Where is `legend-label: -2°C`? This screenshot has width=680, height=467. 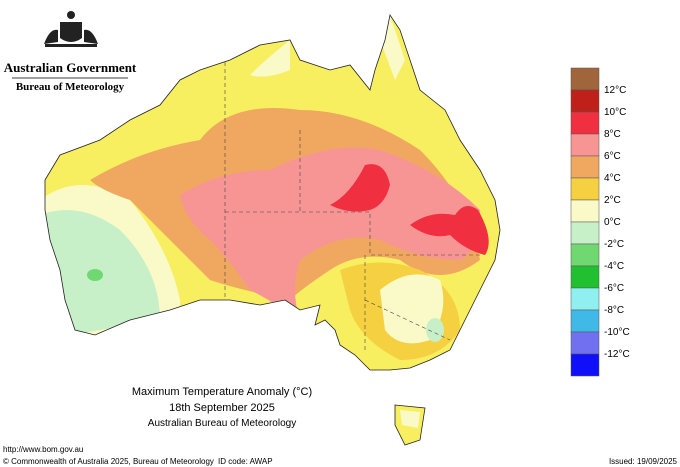
legend-label: -2°C is located at coordinates (614, 244).